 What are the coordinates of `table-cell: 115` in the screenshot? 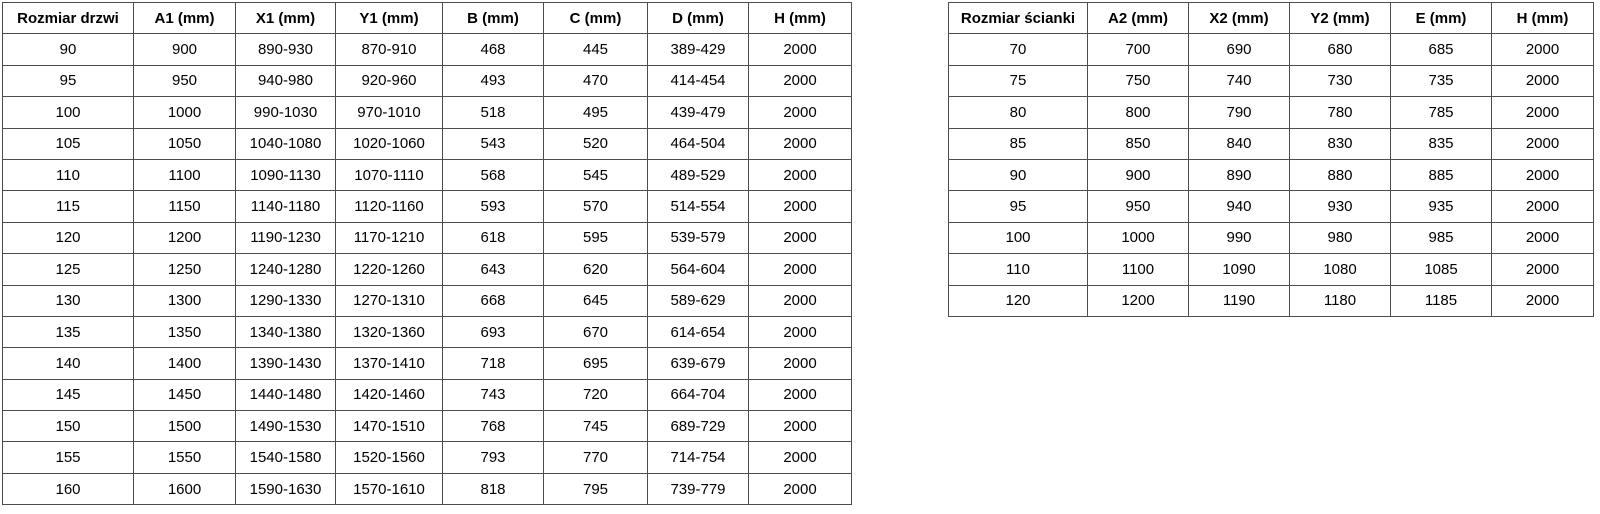 It's located at (68, 206).